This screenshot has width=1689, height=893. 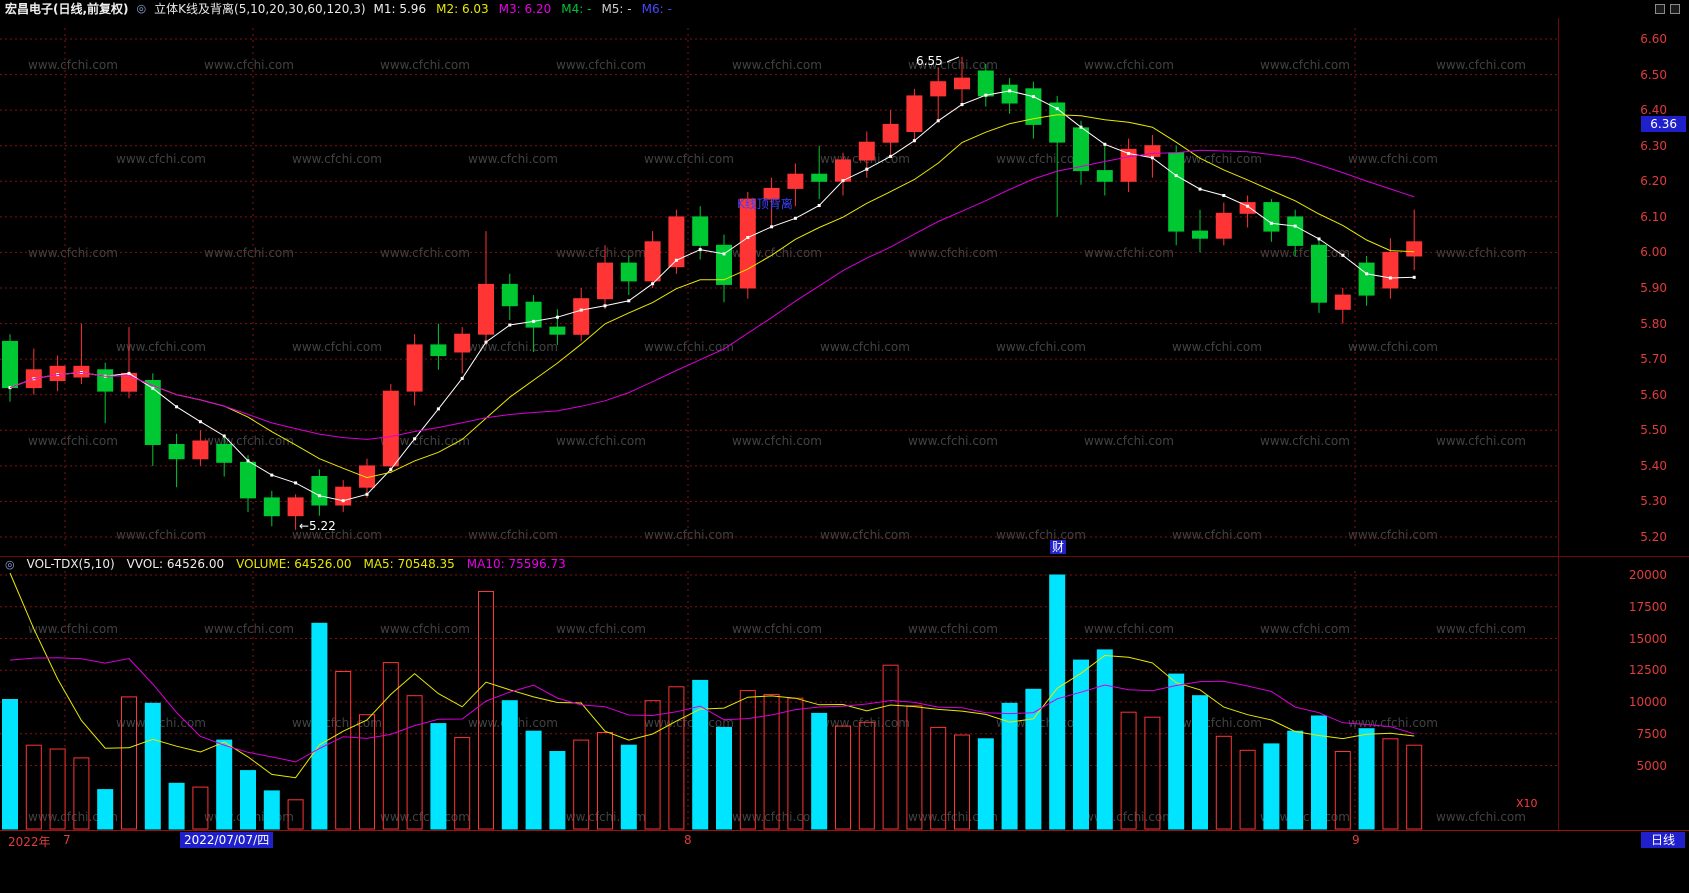 What do you see at coordinates (1675, 9) in the screenshot?
I see `expand-window-icon` at bounding box center [1675, 9].